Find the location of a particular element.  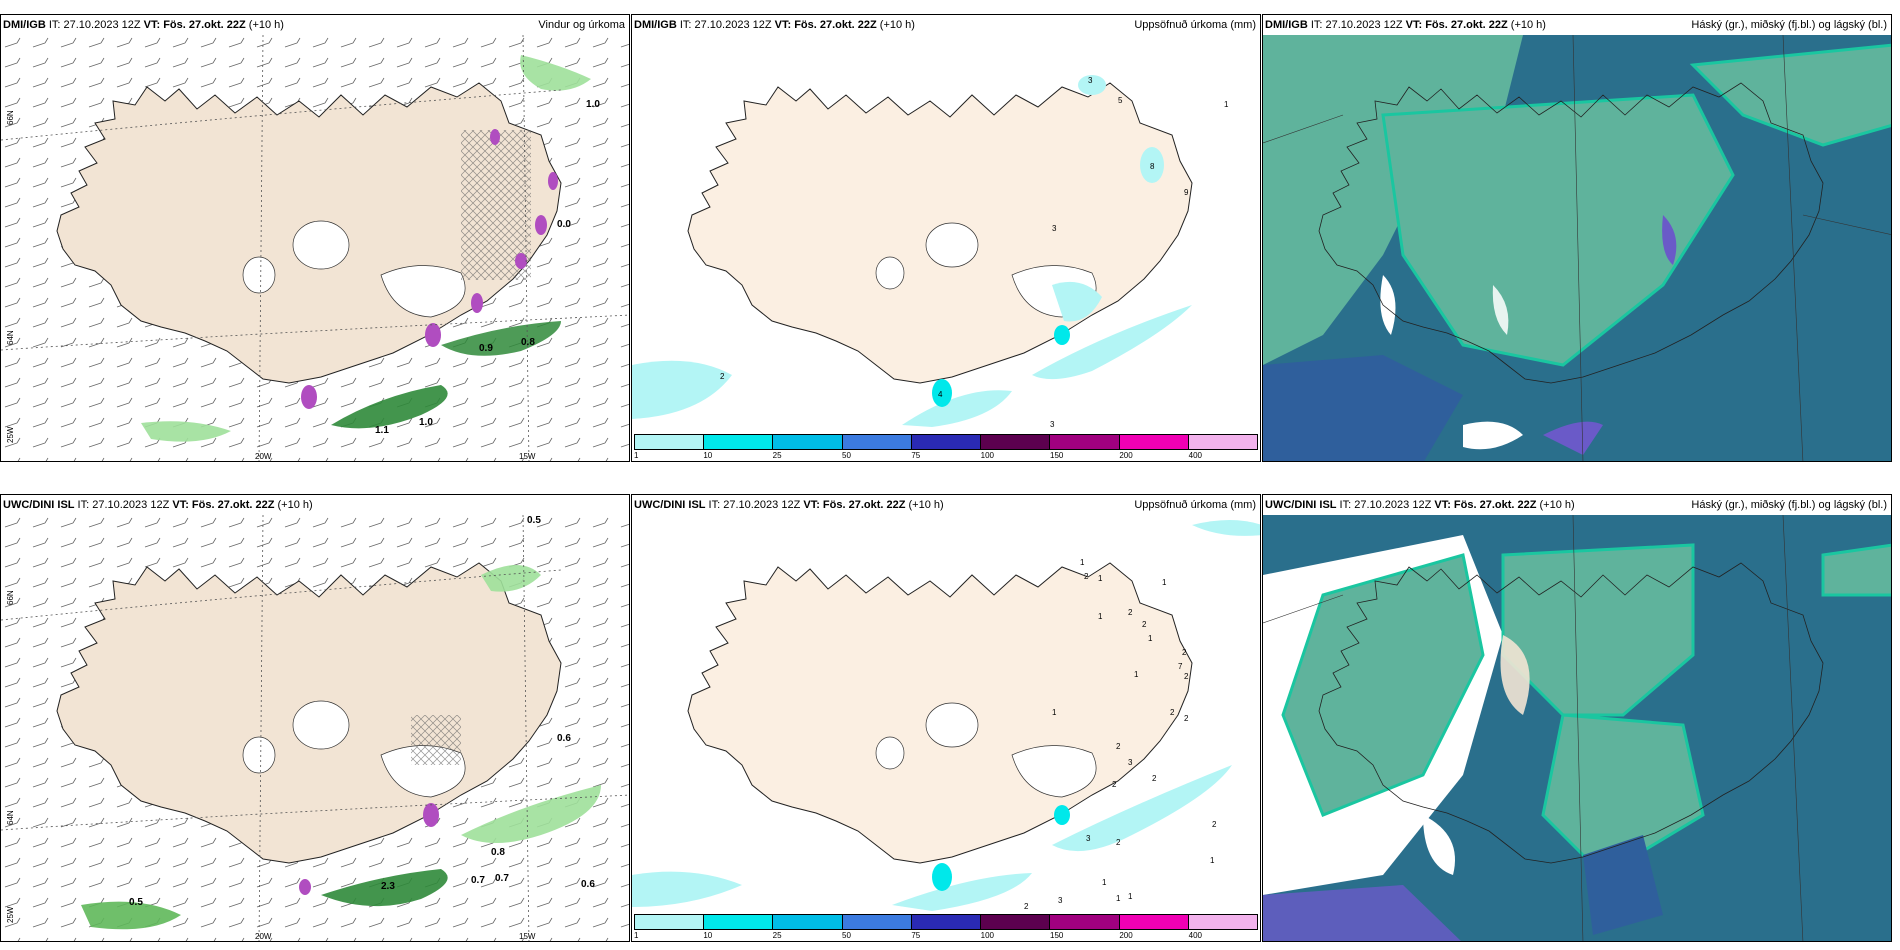

lon-label: 20W is located at coordinates (263, 936).